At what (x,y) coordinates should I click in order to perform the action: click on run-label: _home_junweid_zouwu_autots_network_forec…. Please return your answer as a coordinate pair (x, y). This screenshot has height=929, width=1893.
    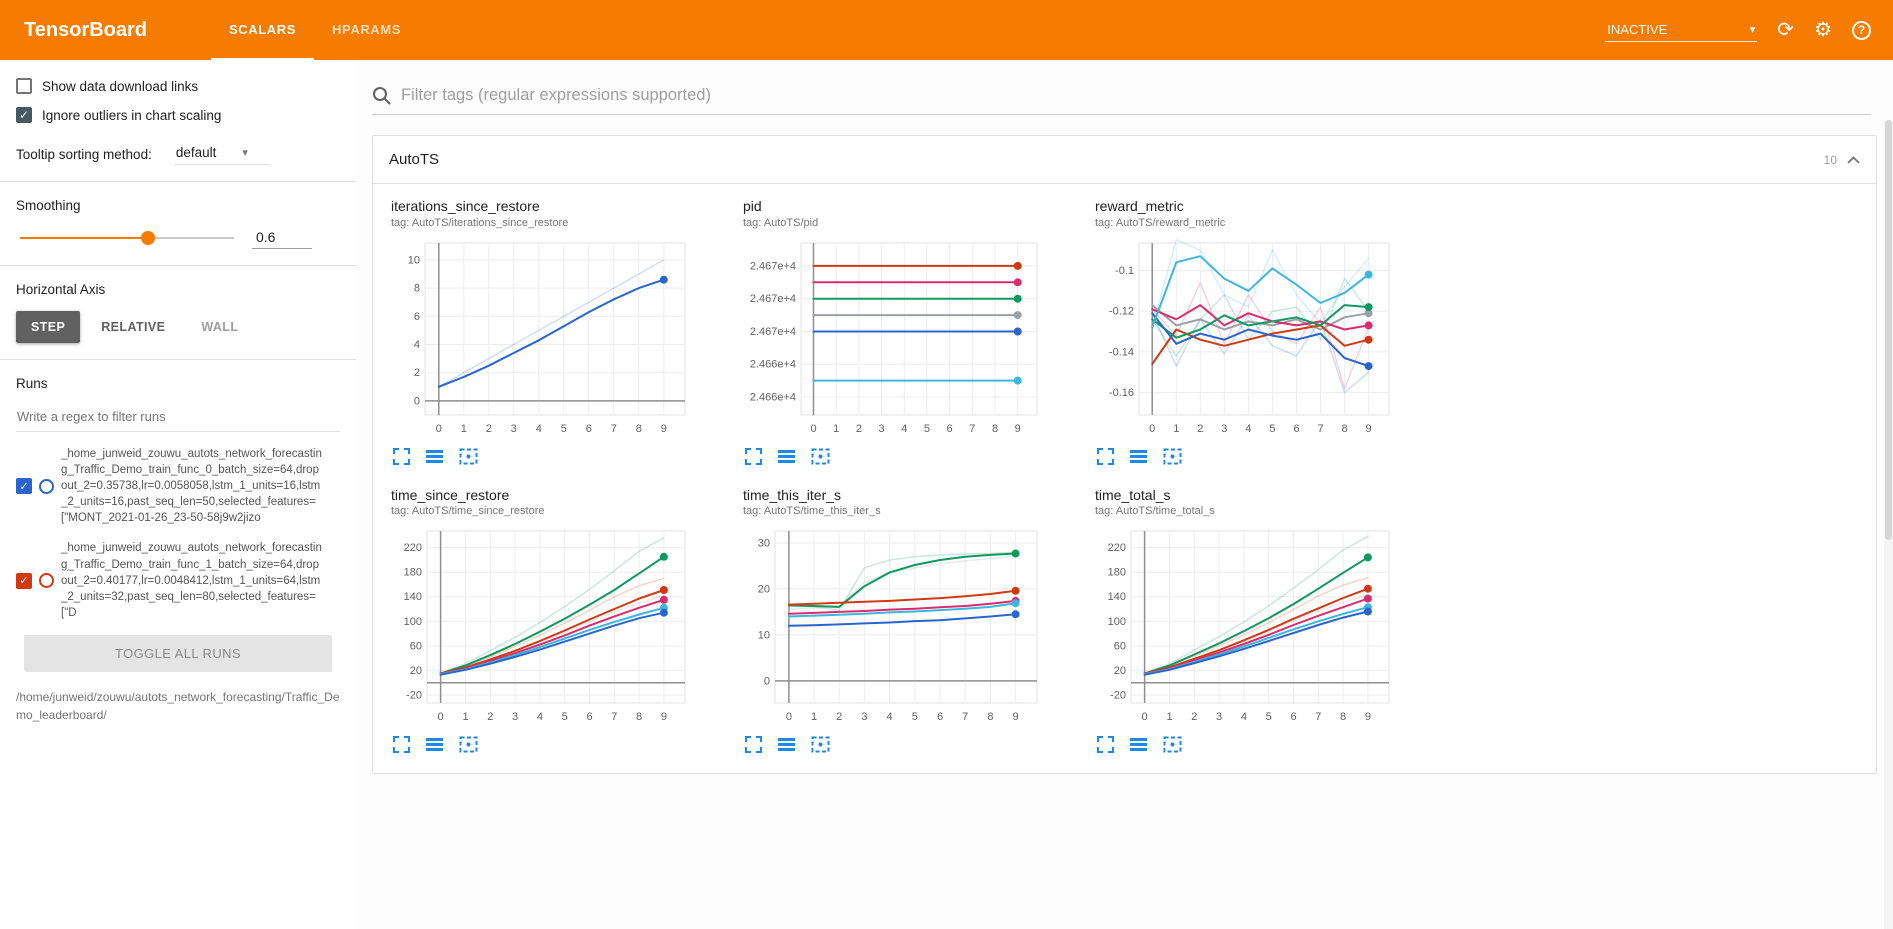
    Looking at the image, I should click on (191, 486).